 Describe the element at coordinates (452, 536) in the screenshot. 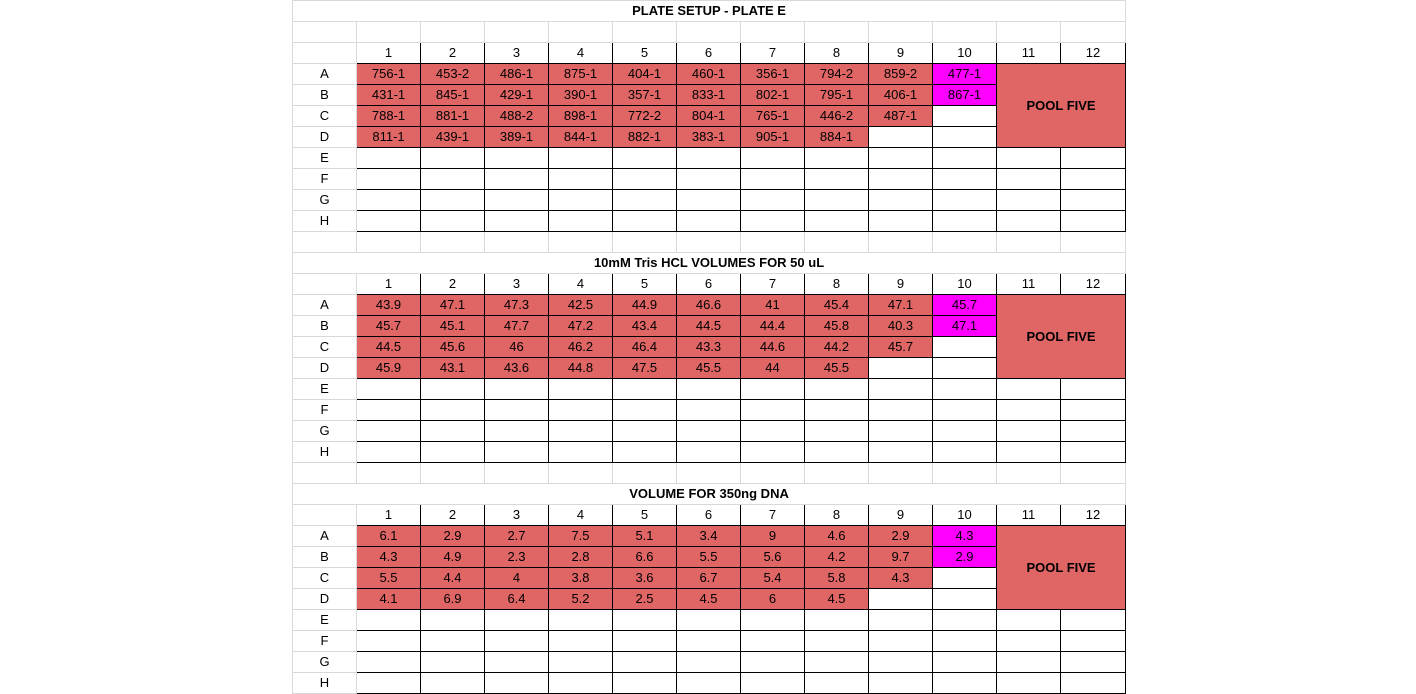

I see `well-cell: 2.9` at that location.